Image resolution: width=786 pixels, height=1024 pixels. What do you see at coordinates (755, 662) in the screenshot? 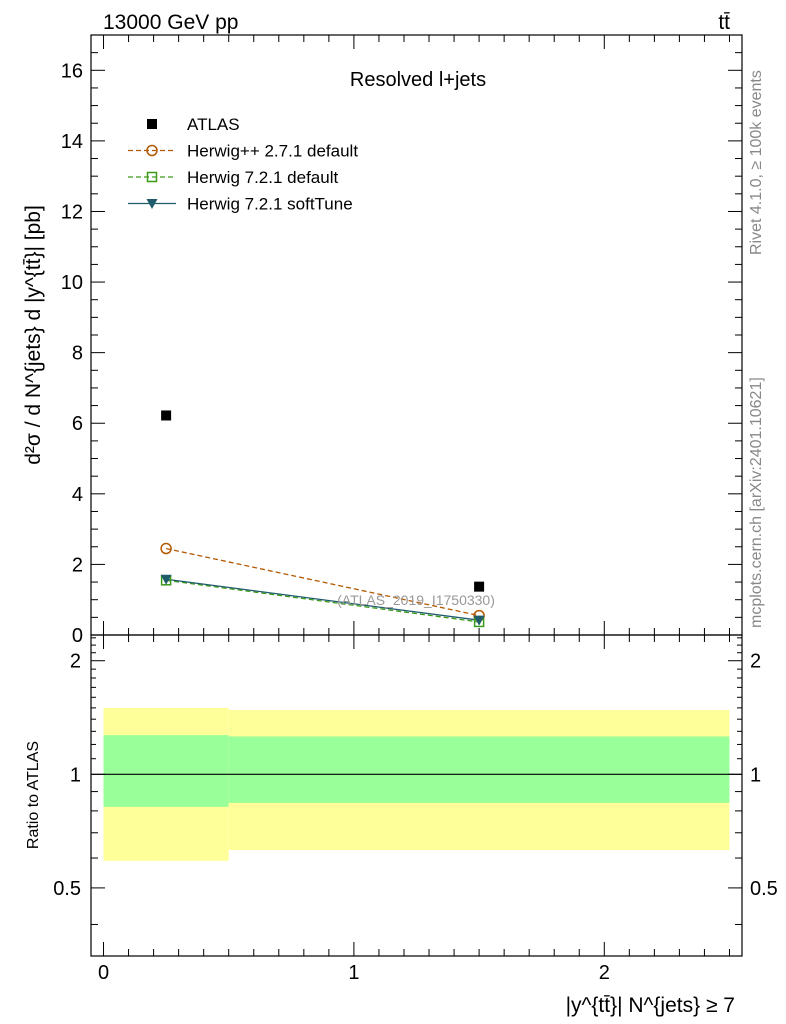
I see `ratio-y-tick-label-right: 2` at bounding box center [755, 662].